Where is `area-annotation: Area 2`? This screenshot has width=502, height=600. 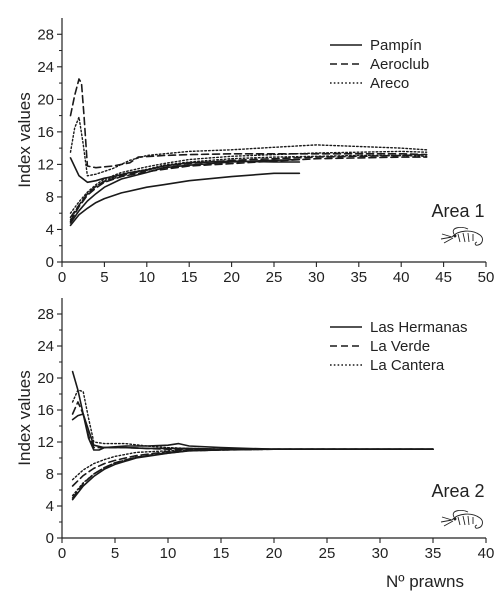
area-annotation: Area 2 is located at coordinates (457, 491).